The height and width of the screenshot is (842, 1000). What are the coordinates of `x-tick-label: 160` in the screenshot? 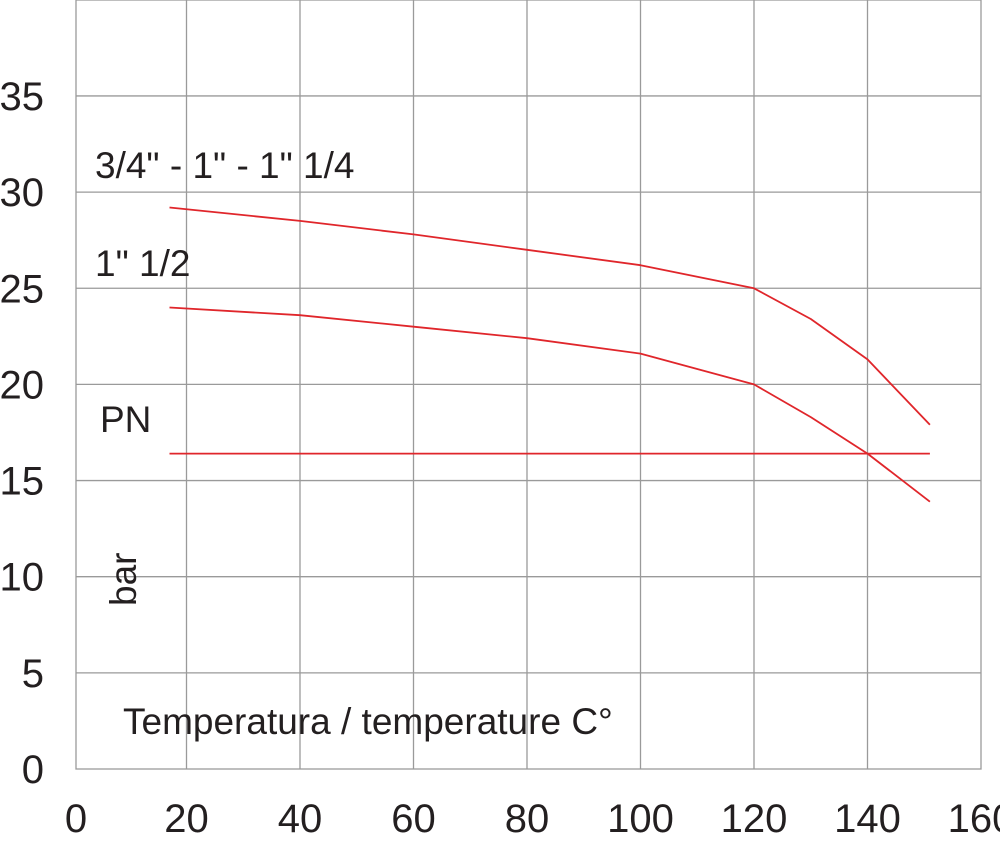 It's located at (974, 819).